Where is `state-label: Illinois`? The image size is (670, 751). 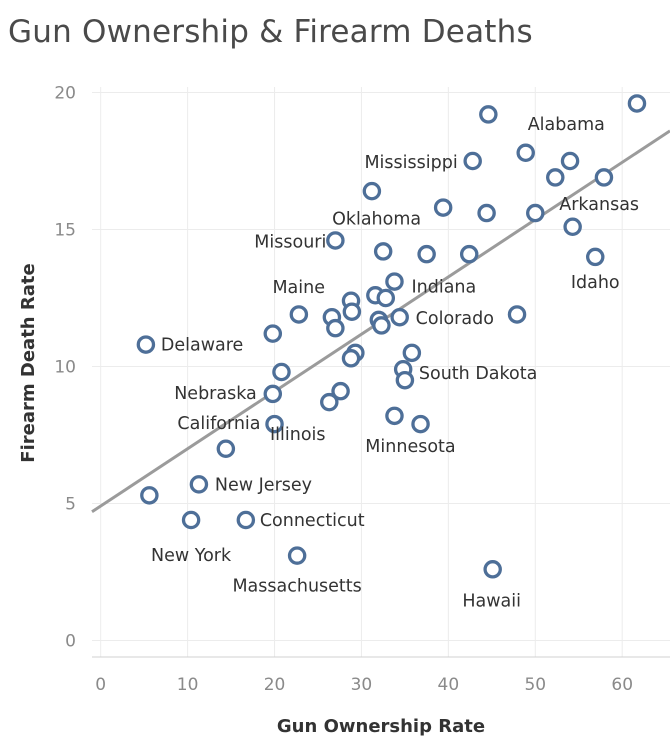
state-label: Illinois is located at coordinates (298, 435).